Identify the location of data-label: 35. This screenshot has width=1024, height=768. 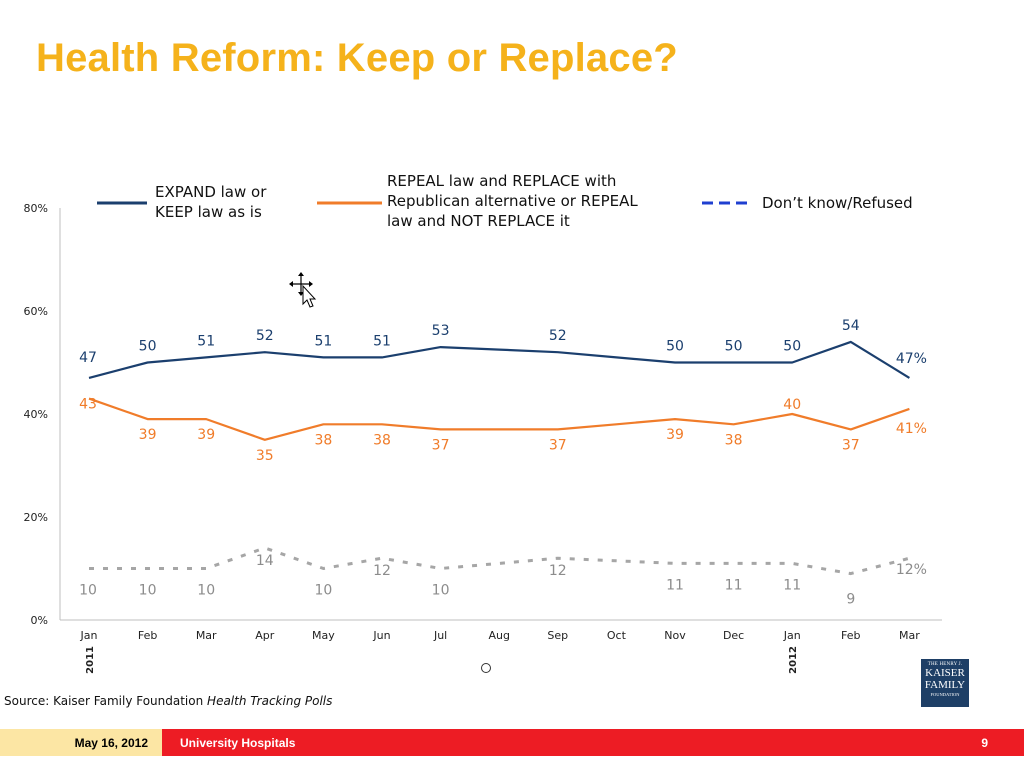
(265, 456).